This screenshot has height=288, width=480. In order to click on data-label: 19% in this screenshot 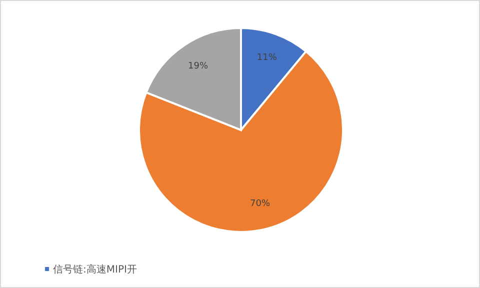, I will do `click(198, 67)`.